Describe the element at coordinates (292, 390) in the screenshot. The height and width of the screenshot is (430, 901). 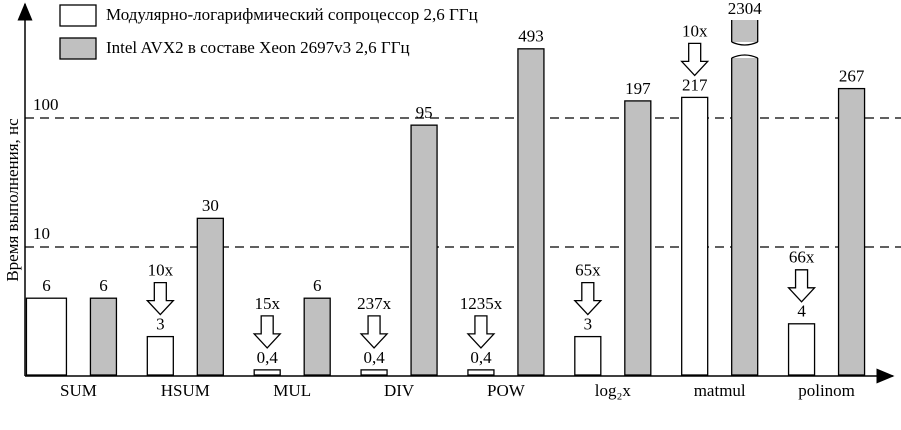
I see `x-tick-label: MUL` at that location.